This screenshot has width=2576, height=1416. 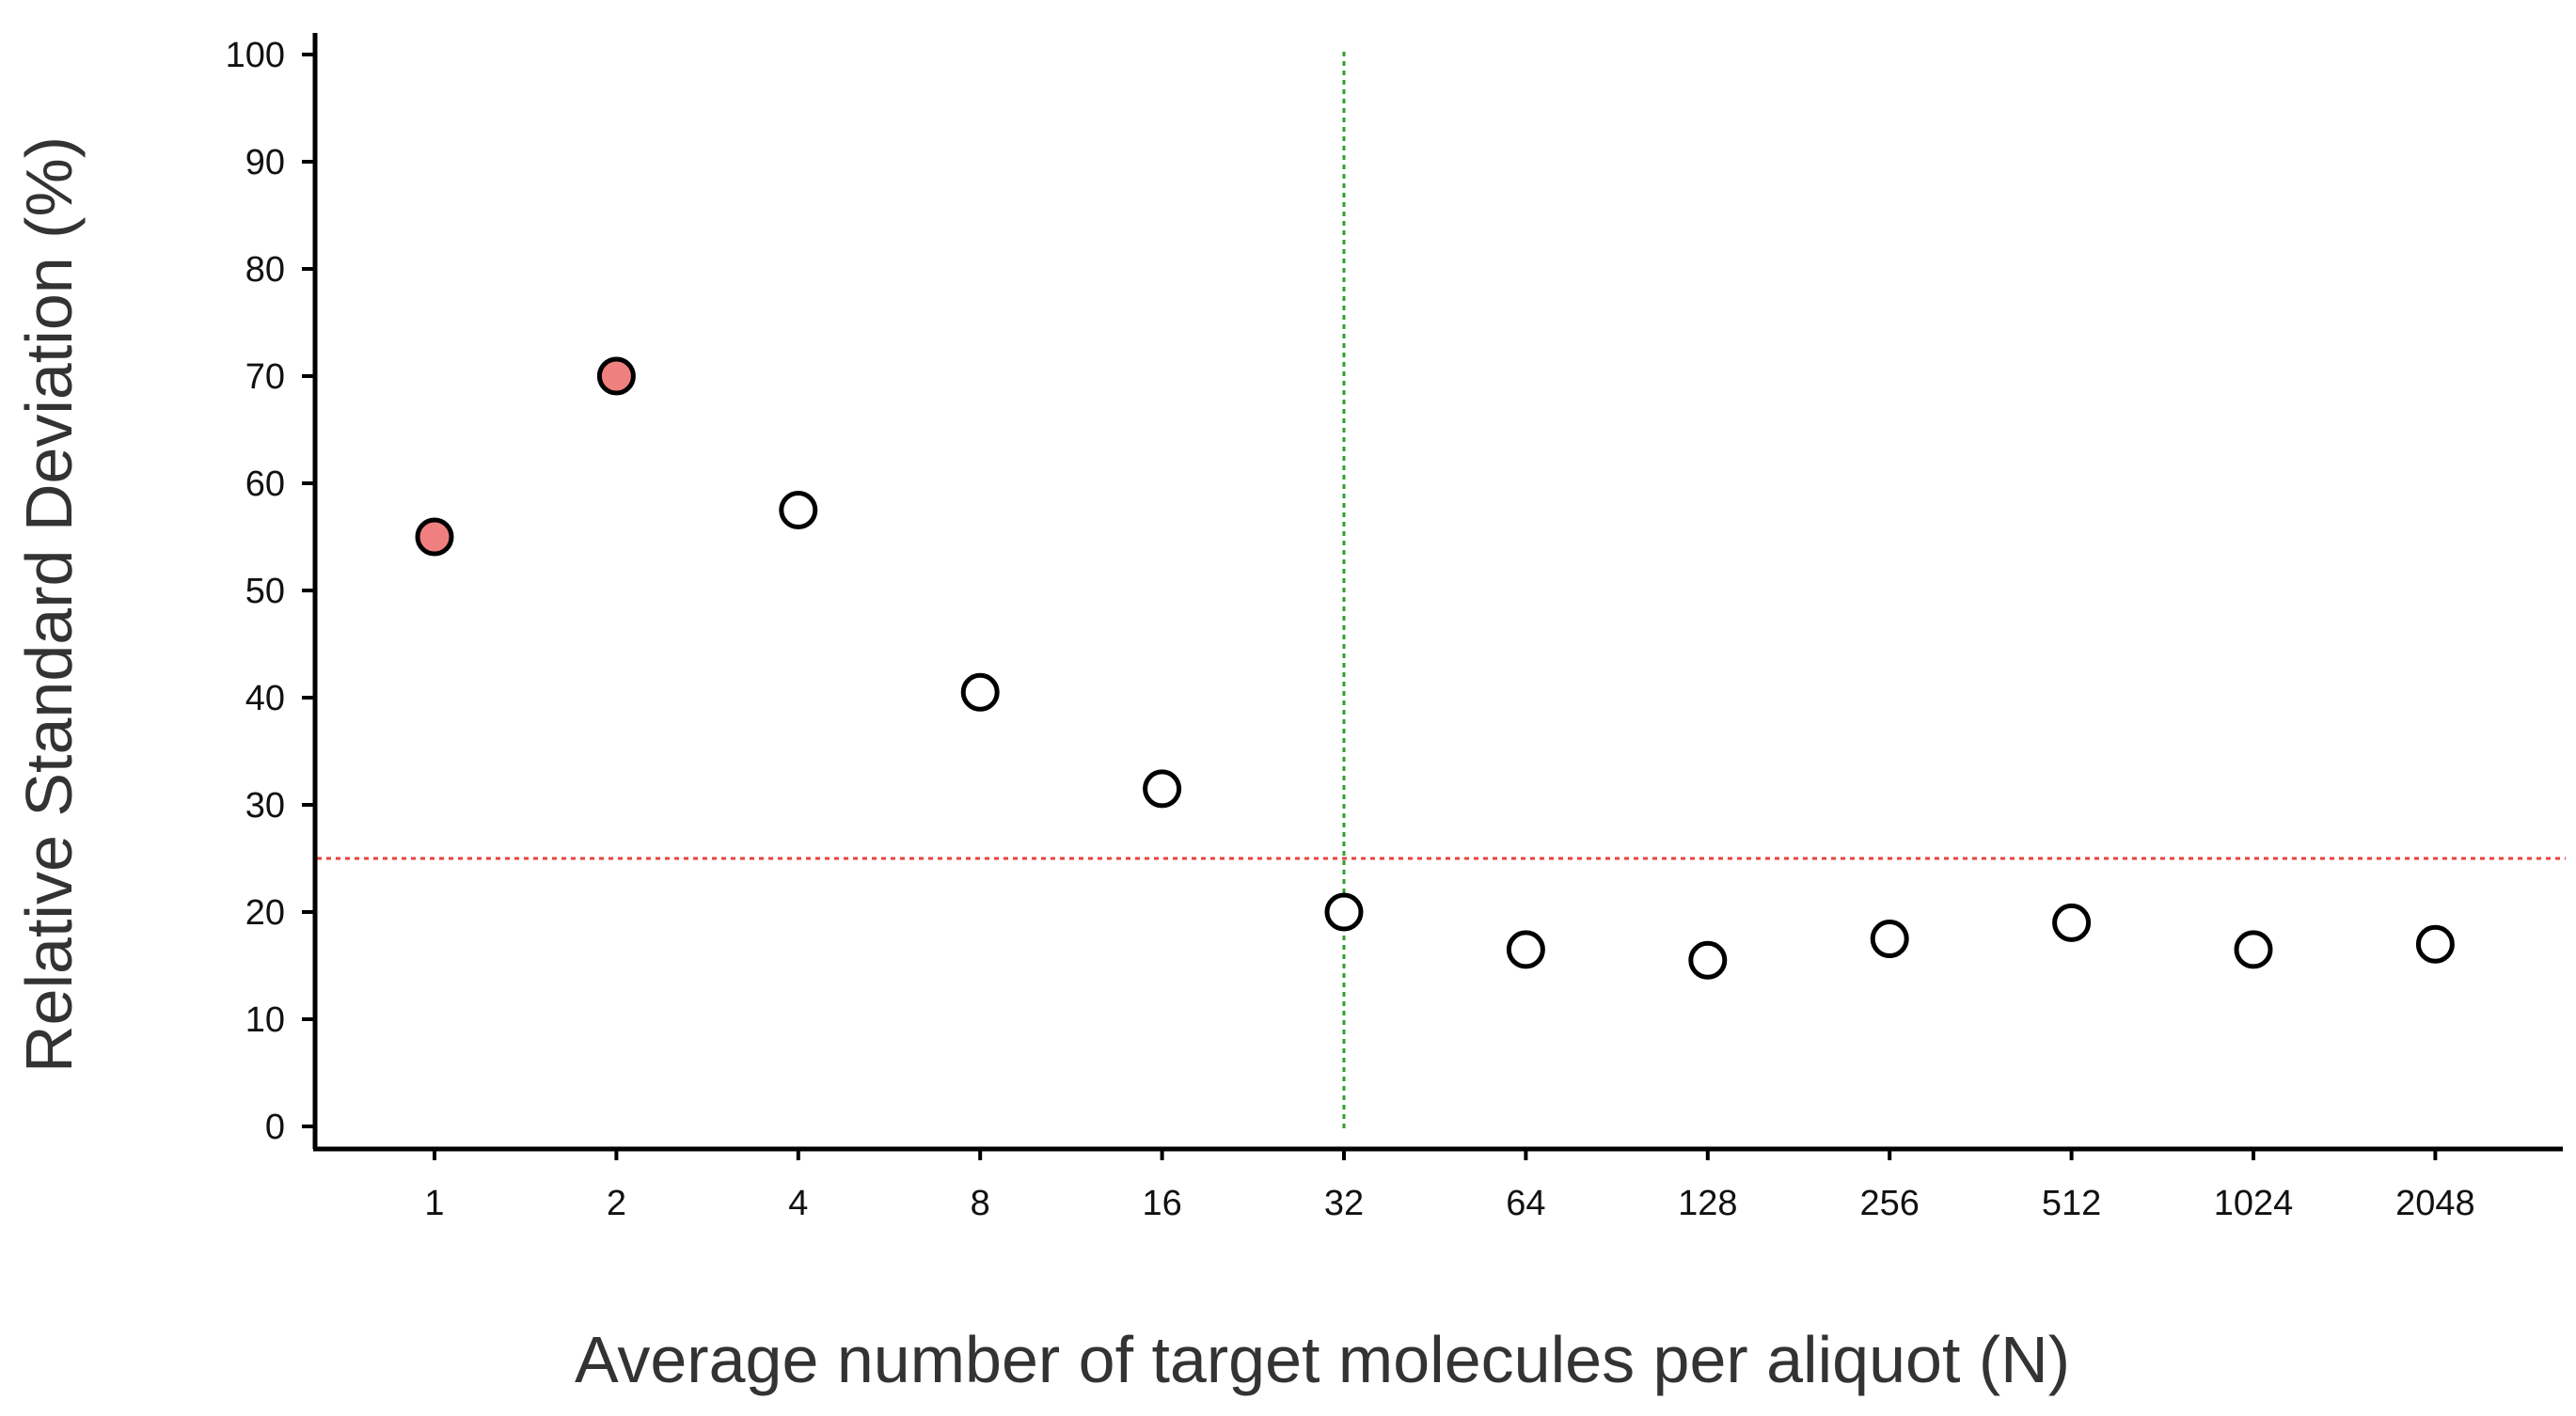 What do you see at coordinates (1525, 1203) in the screenshot?
I see `x-tick-label: 64` at bounding box center [1525, 1203].